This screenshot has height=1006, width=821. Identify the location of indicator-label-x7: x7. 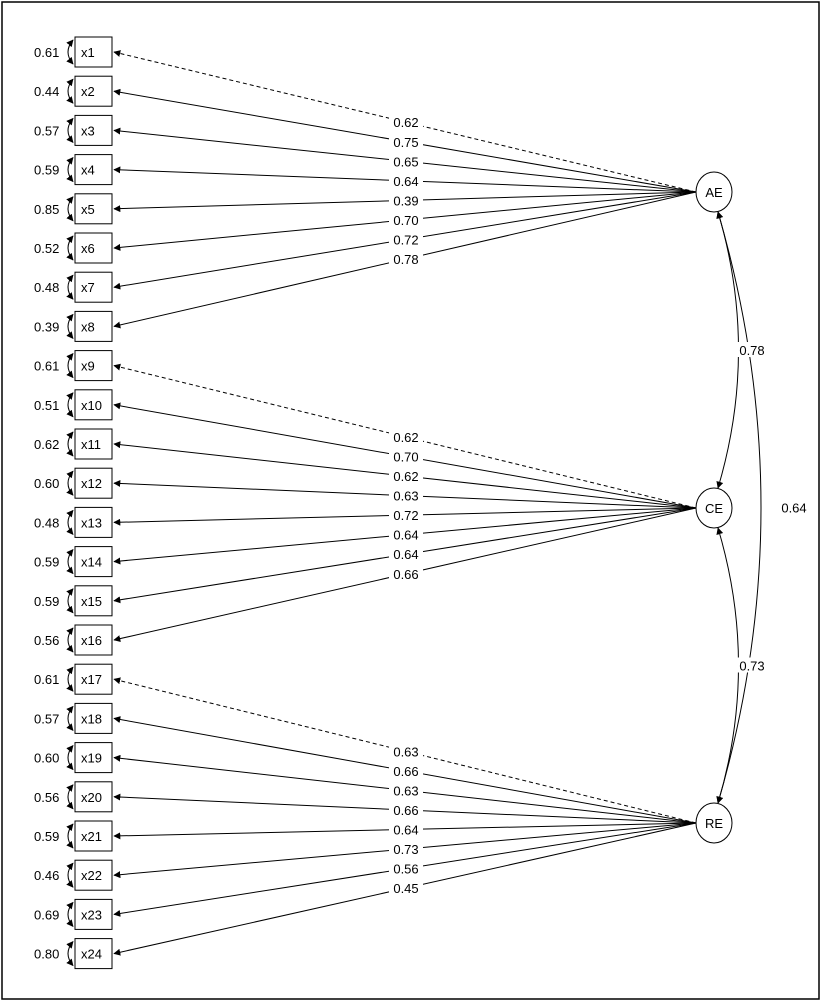
(88, 287).